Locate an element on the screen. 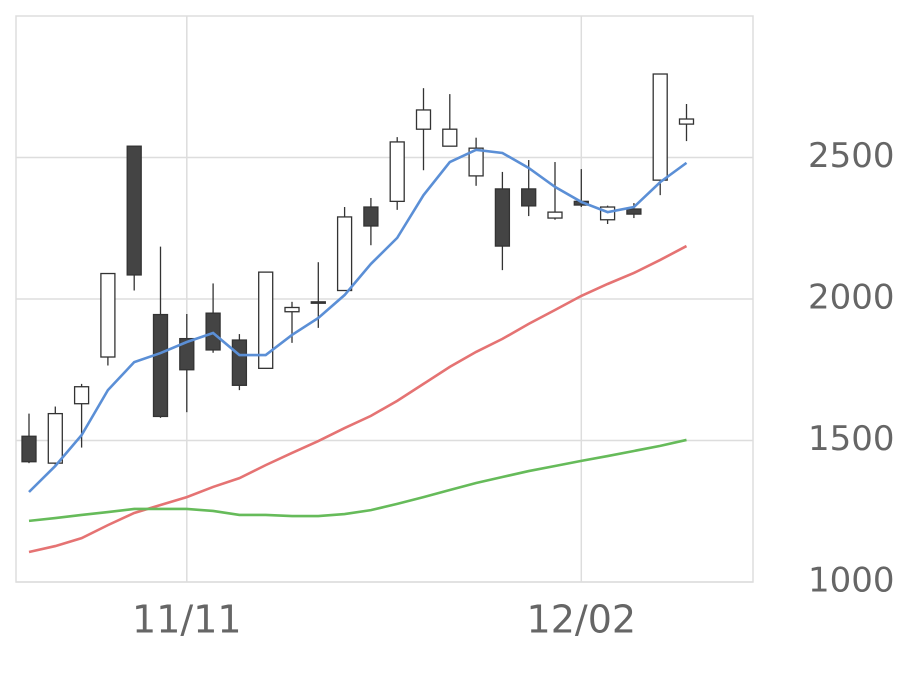 The height and width of the screenshot is (673, 920). y-tick-label: 2000 is located at coordinates (851, 298).